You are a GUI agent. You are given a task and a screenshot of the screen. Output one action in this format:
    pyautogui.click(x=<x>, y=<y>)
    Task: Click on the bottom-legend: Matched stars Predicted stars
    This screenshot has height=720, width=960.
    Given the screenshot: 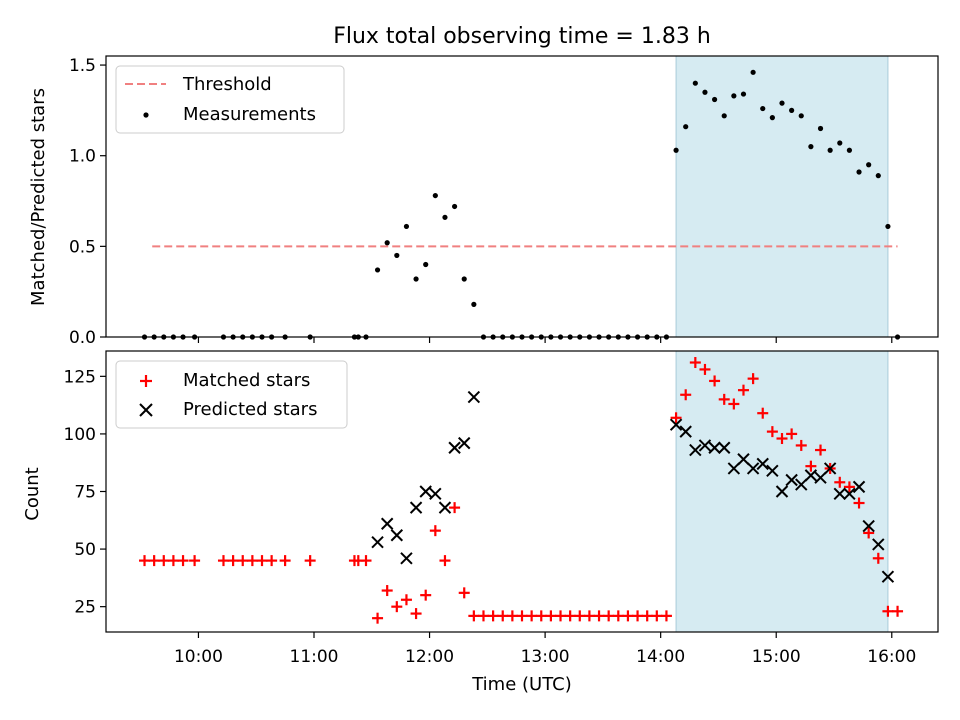 What is the action you would take?
    pyautogui.click(x=231, y=394)
    